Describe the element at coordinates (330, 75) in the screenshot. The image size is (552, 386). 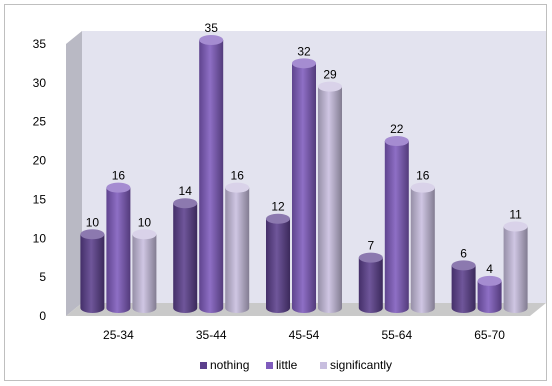
I see `data-label: 29` at that location.